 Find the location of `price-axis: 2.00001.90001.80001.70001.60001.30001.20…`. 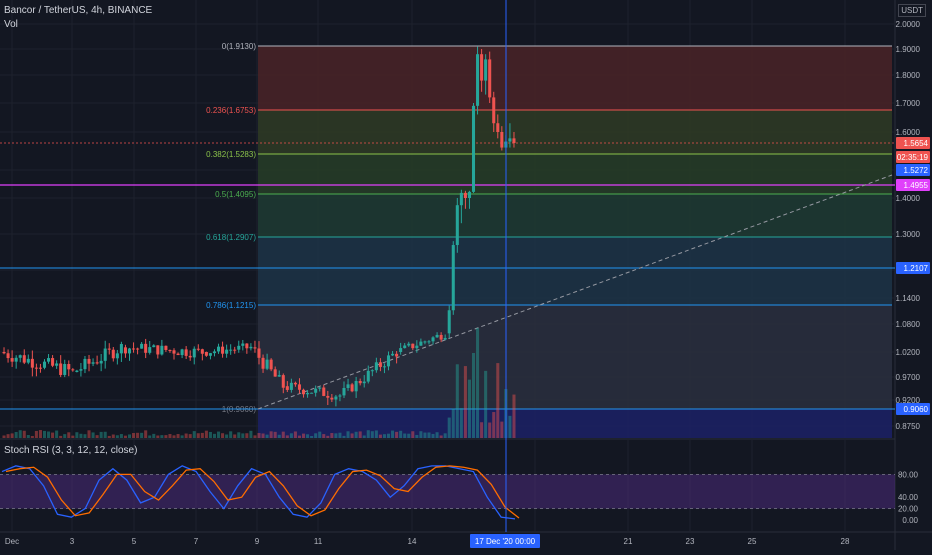

price-axis: 2.00001.90001.80001.70001.60001.30001.20… is located at coordinates (908, 272).